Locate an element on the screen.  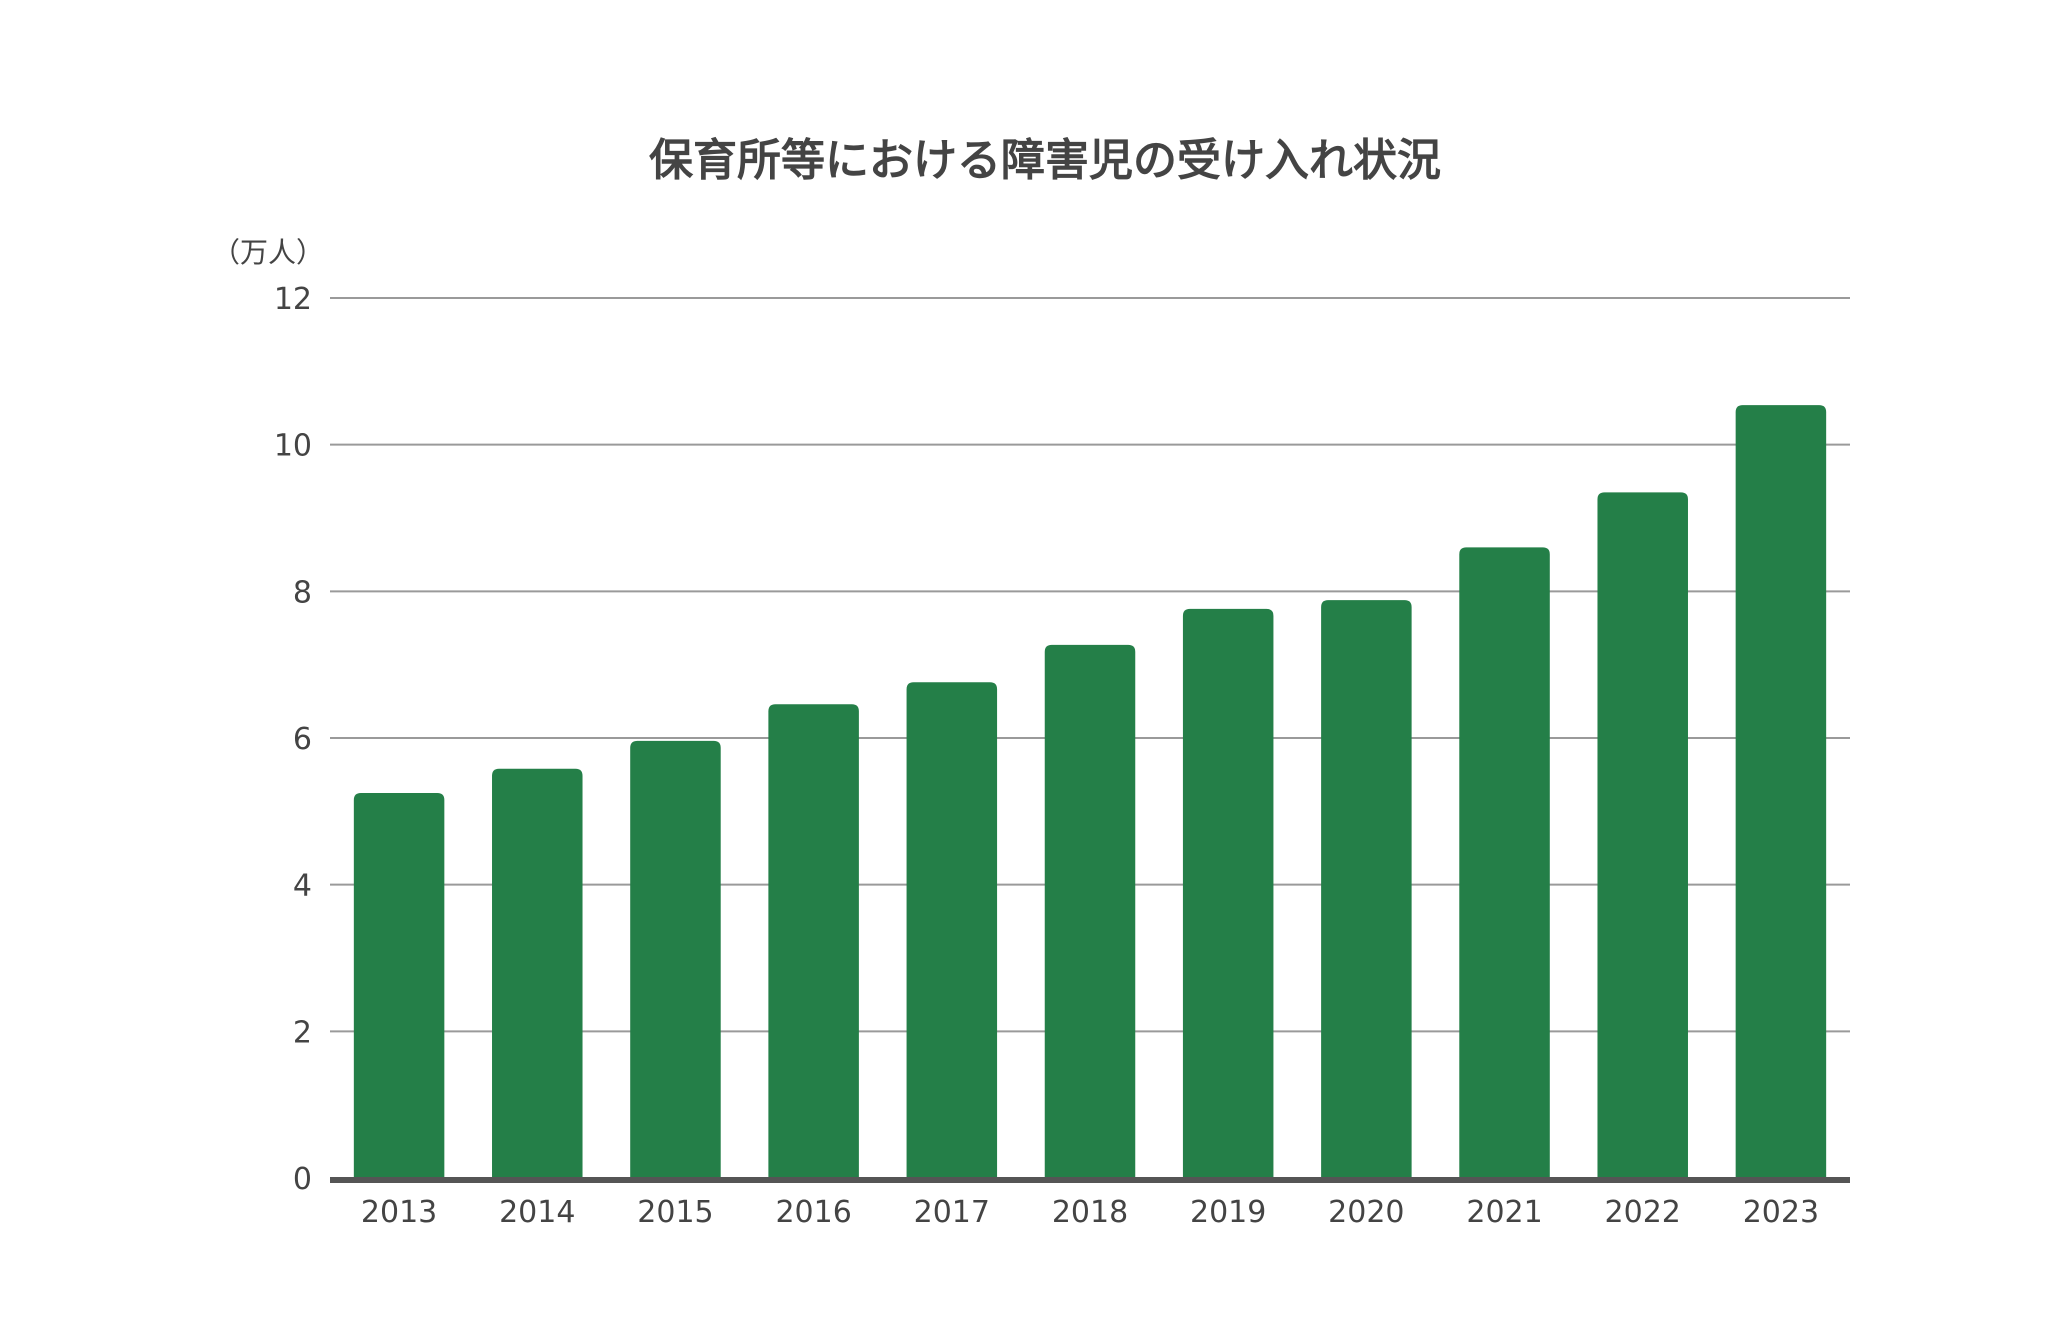
bar-2023 is located at coordinates (1781, 792).